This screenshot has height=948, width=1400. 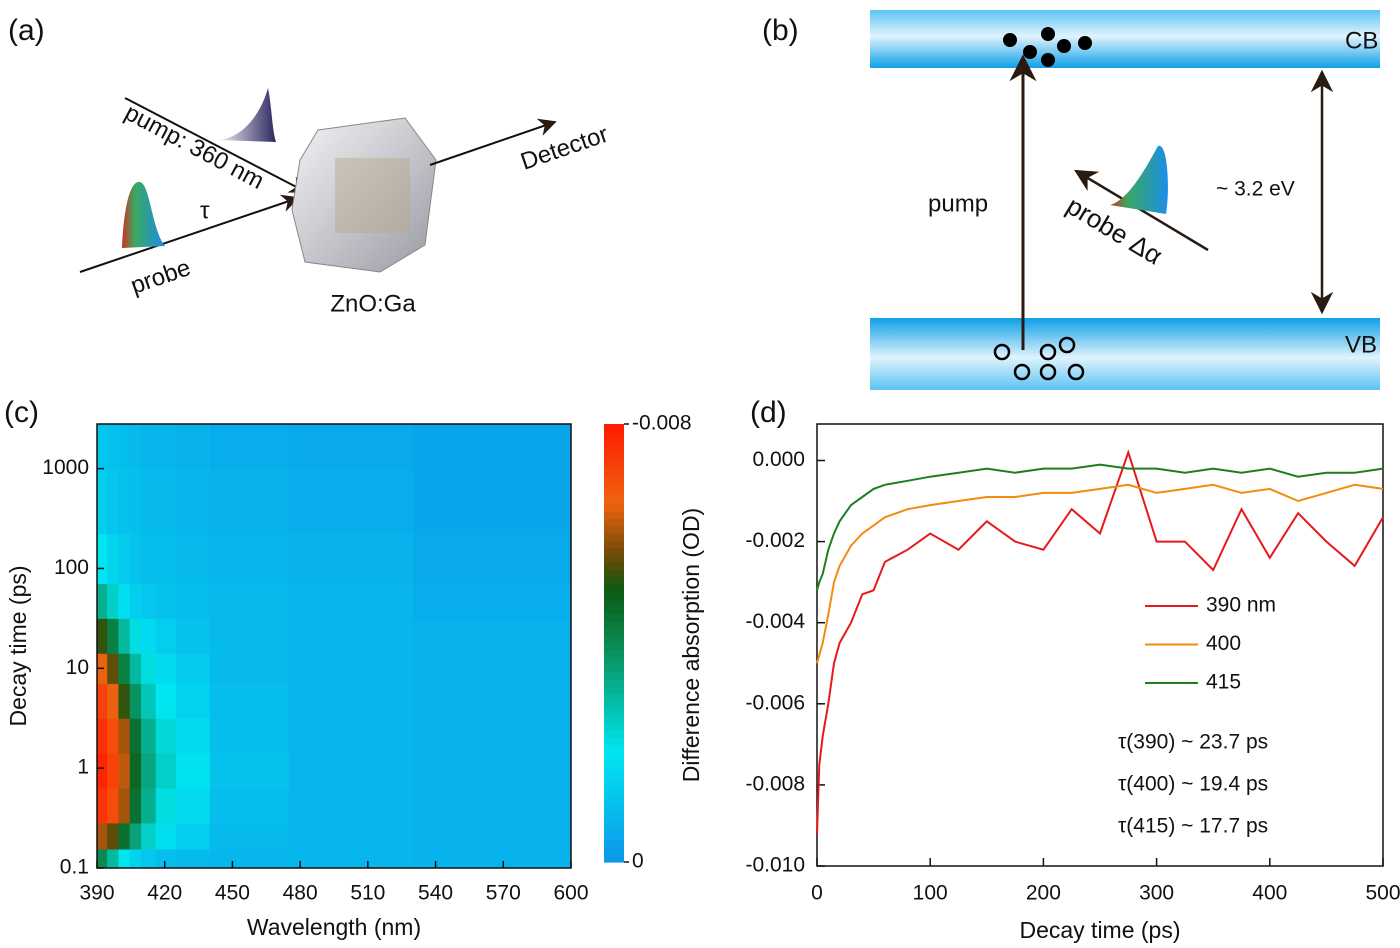 What do you see at coordinates (1047, 47) in the screenshot?
I see `electrons` at bounding box center [1047, 47].